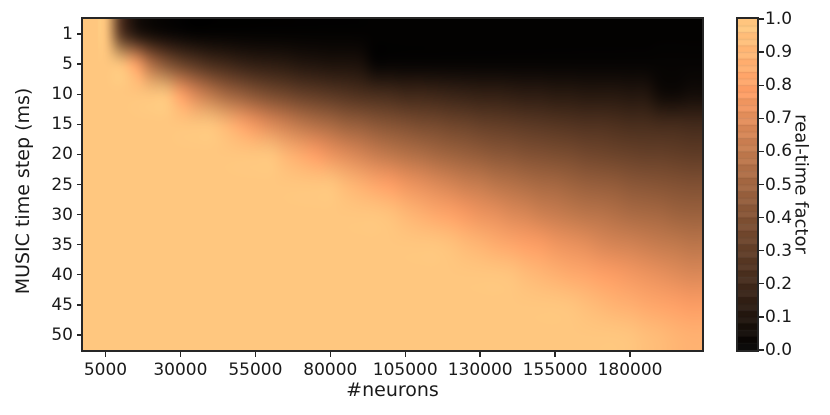 This screenshot has width=830, height=415. I want to click on x-tick-label: 155000, so click(555, 370).